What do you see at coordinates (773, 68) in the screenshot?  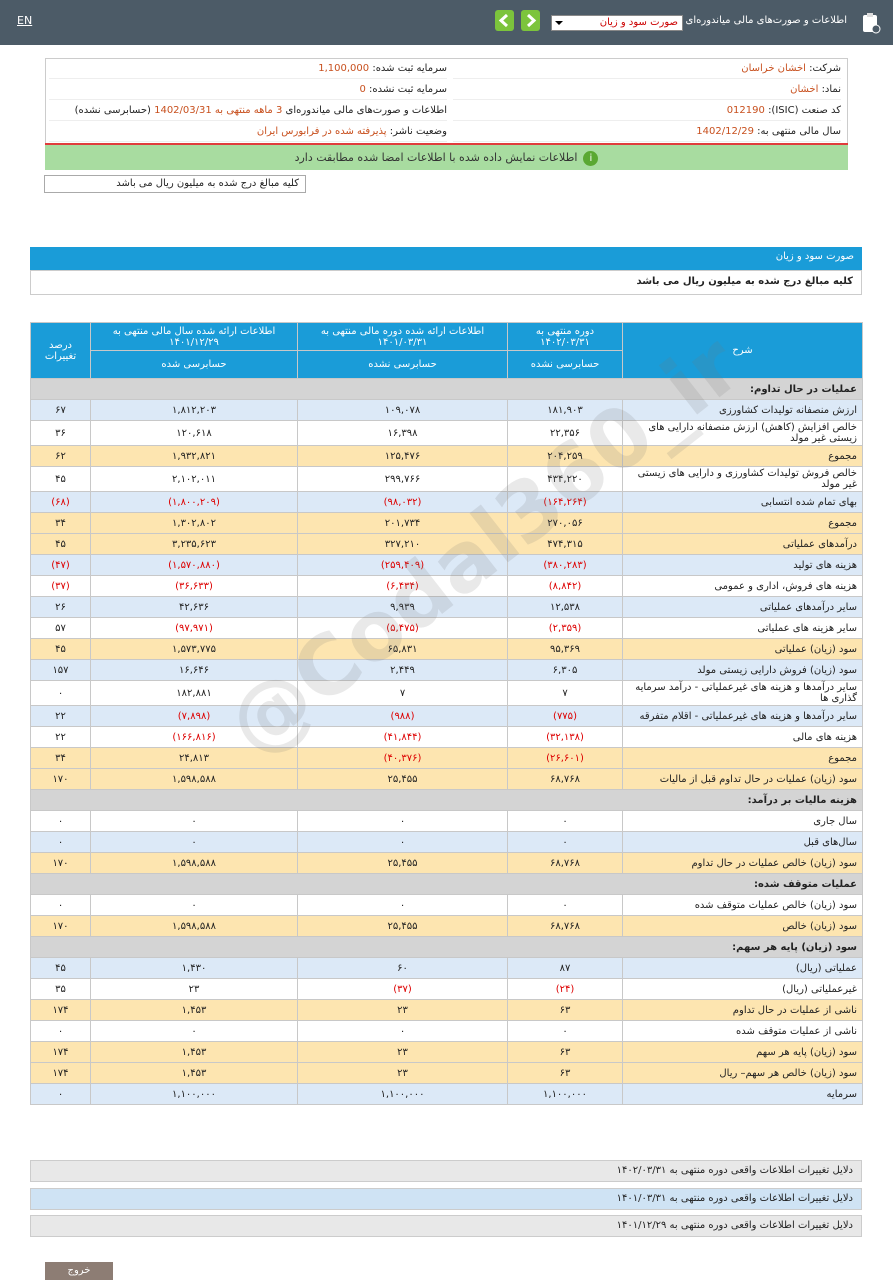 I see `info-value: اخشان خراسان` at bounding box center [773, 68].